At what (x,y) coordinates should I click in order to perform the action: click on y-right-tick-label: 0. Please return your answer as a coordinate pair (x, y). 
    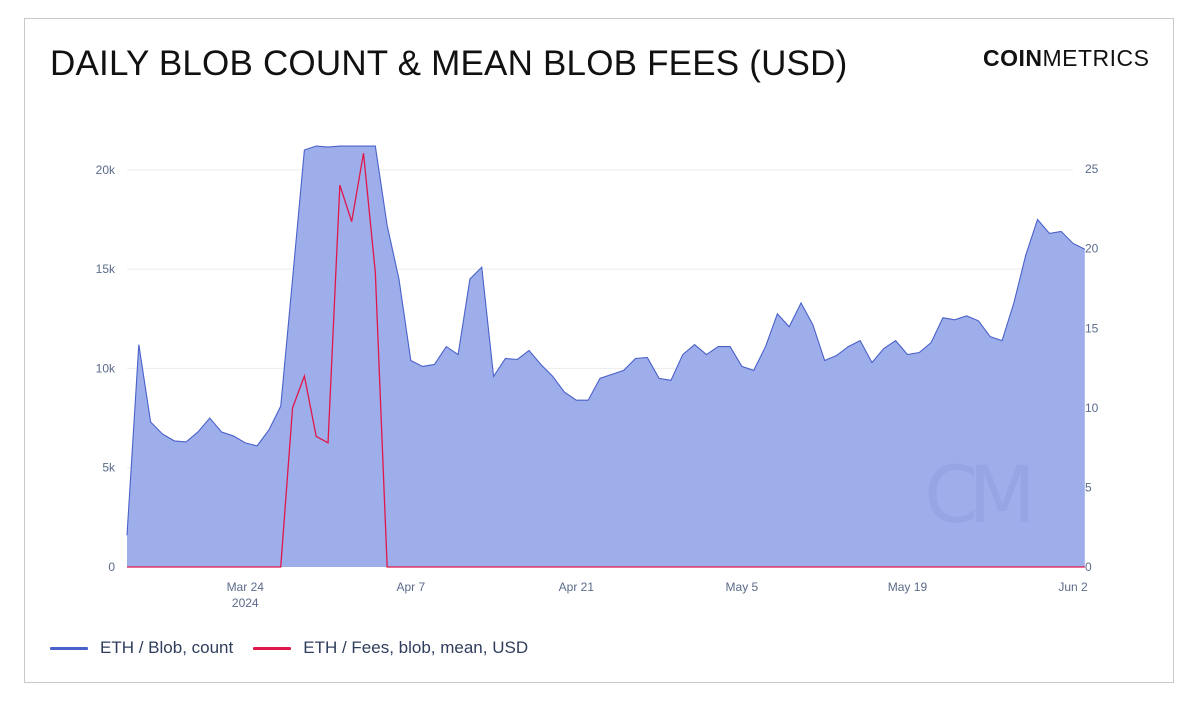
    Looking at the image, I should click on (1088, 567).